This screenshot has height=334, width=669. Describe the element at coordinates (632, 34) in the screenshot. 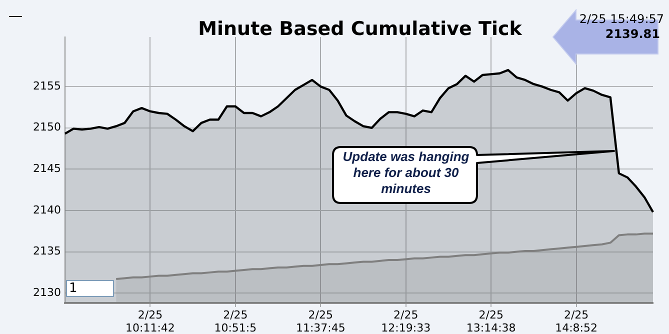

I see `annotation: 2139.81` at that location.